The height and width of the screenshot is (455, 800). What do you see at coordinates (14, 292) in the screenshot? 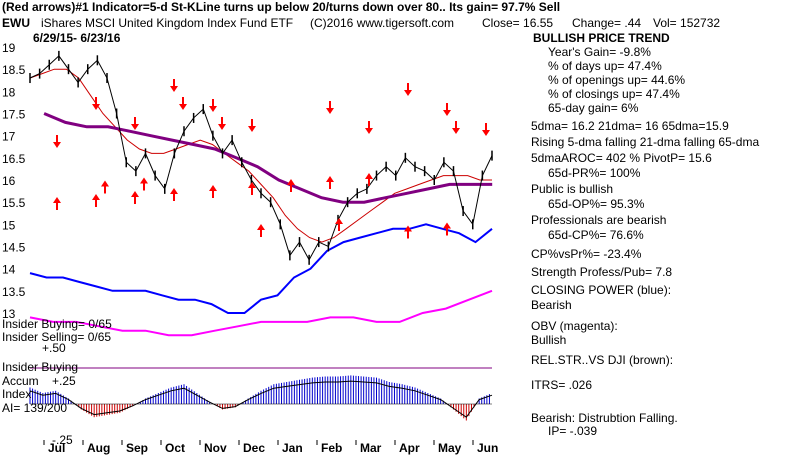
I see `y-tick-label: 13.5` at bounding box center [14, 292].